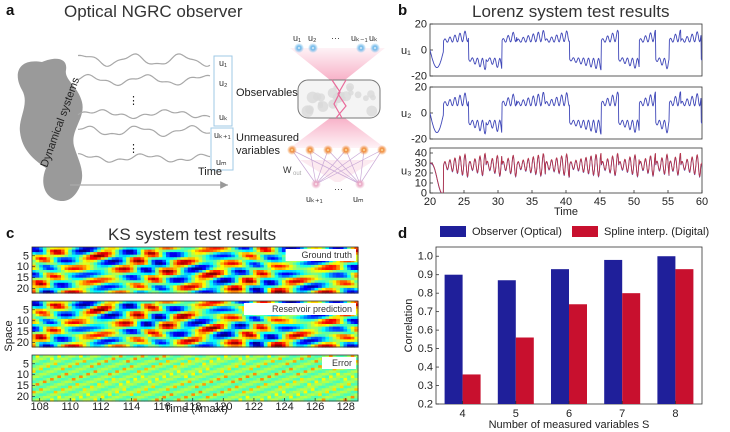  I want to click on lorenz-series-u1, so click(566, 50).